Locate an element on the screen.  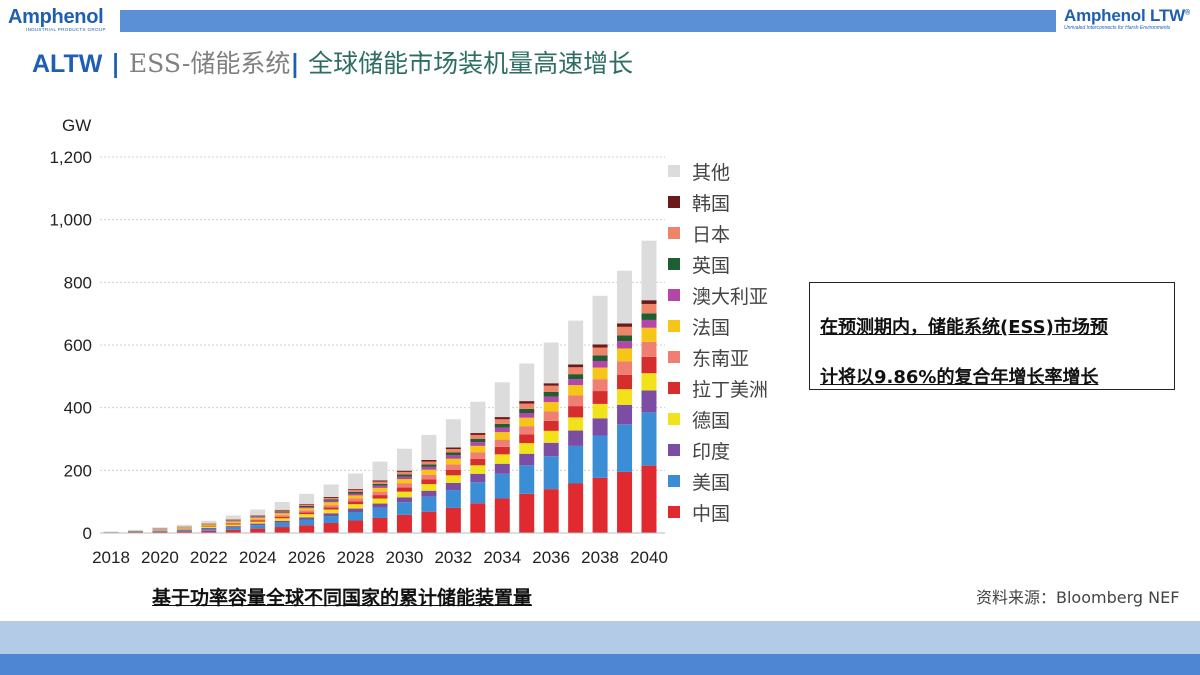
y-tick-label: 800 is located at coordinates (78, 282).